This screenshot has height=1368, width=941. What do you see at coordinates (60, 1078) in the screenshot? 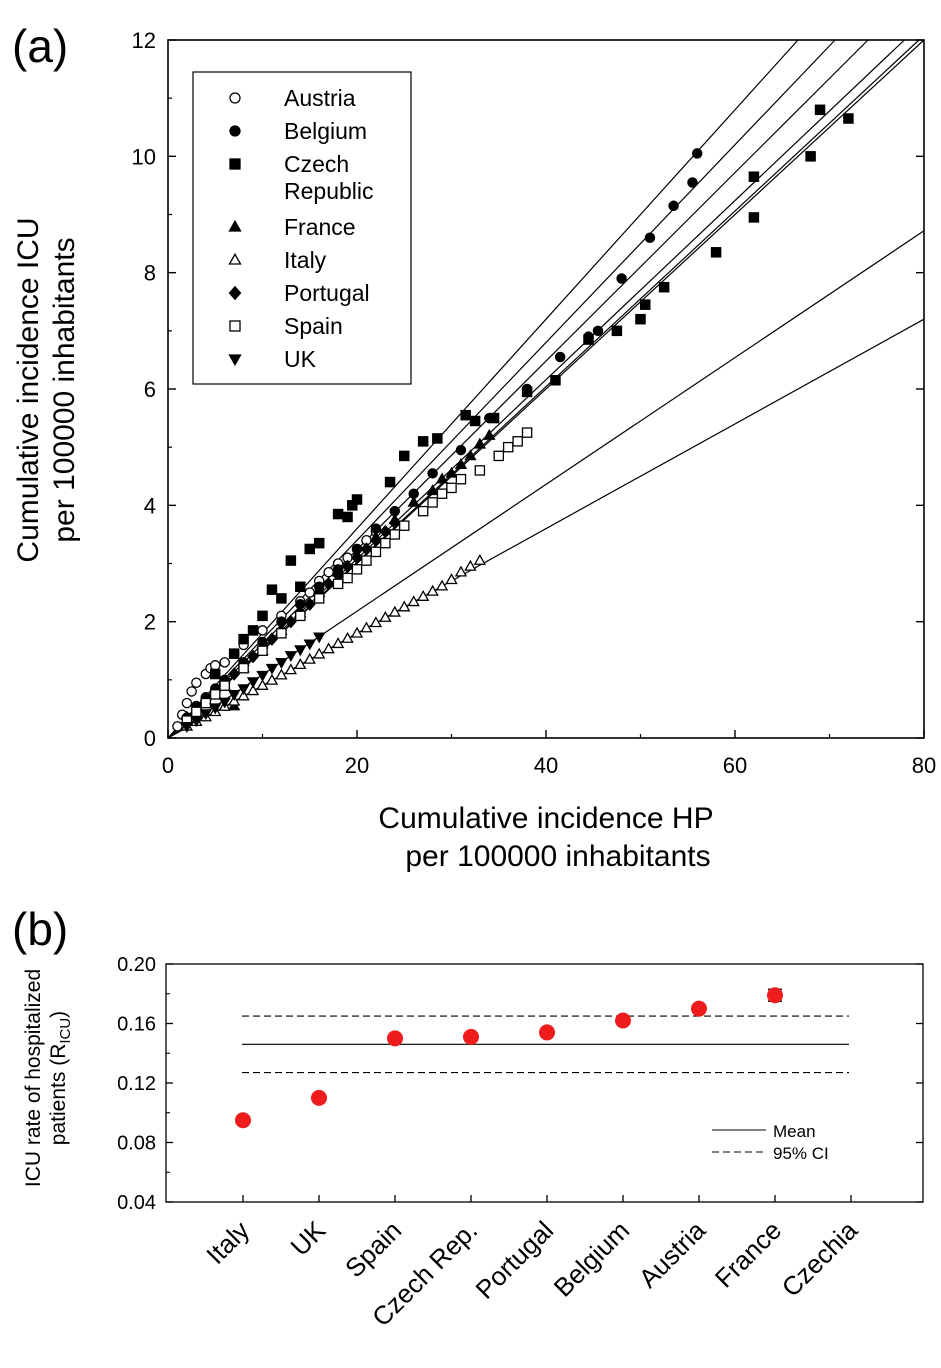
I see `panel-b-ylabel-line2: patients (RICU)` at bounding box center [60, 1078].